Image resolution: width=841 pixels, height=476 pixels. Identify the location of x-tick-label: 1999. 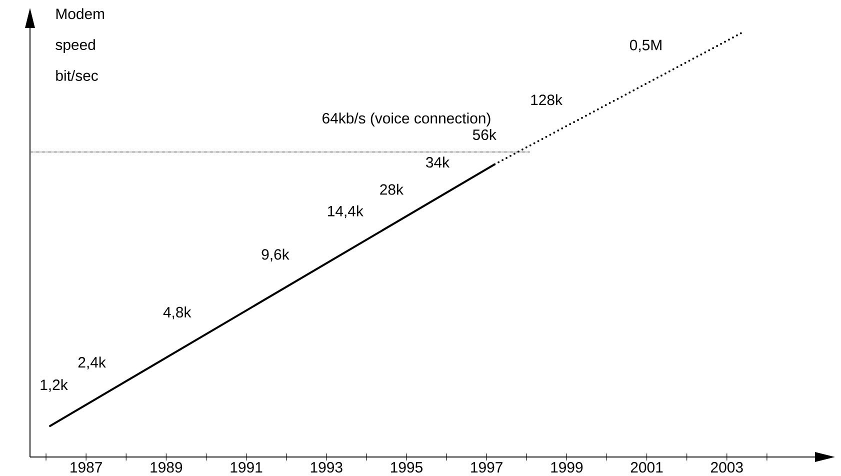
(567, 467).